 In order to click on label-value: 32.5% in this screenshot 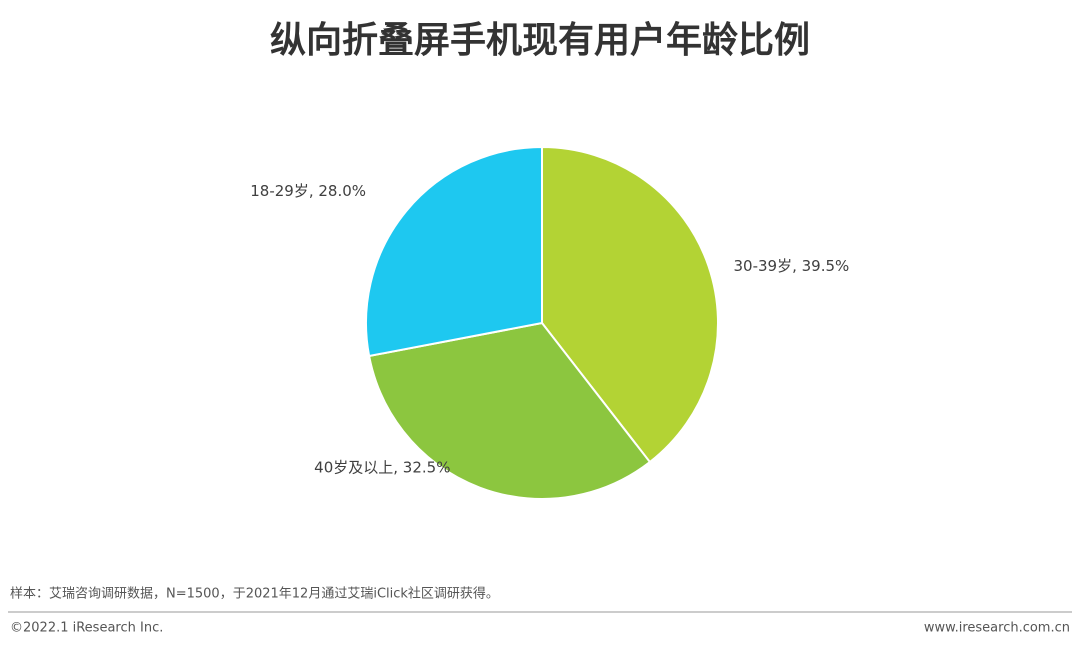, I will do `click(427, 467)`.